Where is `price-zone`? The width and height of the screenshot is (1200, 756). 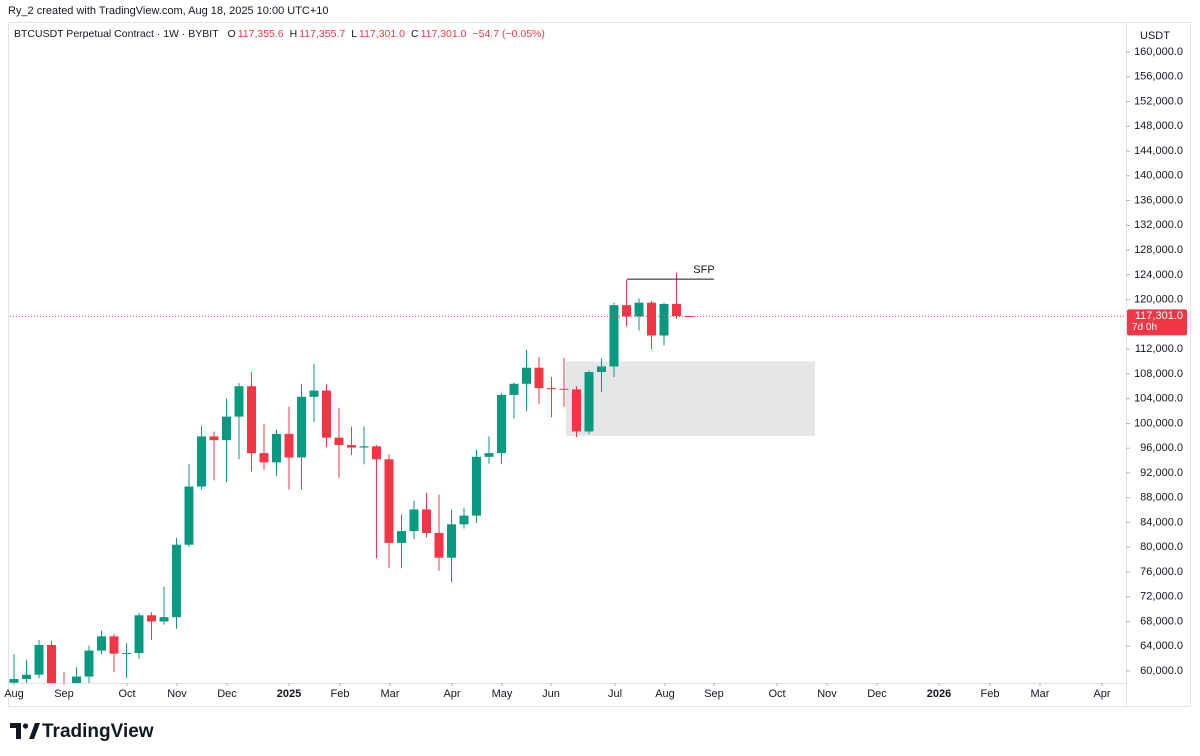 price-zone is located at coordinates (690, 398).